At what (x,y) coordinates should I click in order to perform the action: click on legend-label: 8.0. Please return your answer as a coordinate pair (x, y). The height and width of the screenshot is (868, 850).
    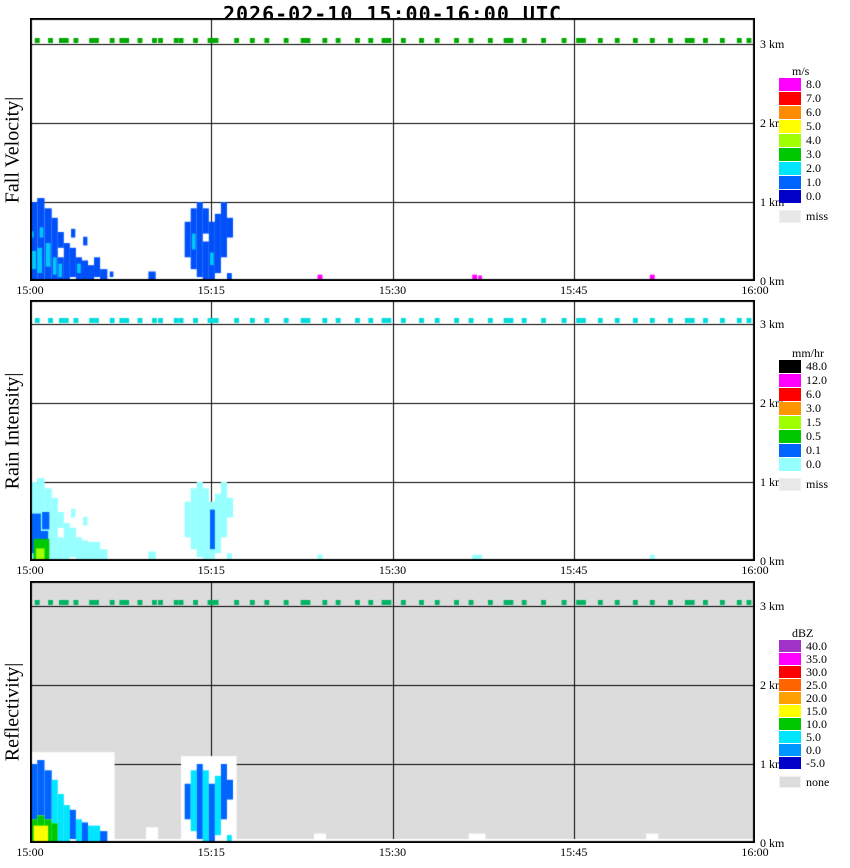
    Looking at the image, I should click on (813, 84).